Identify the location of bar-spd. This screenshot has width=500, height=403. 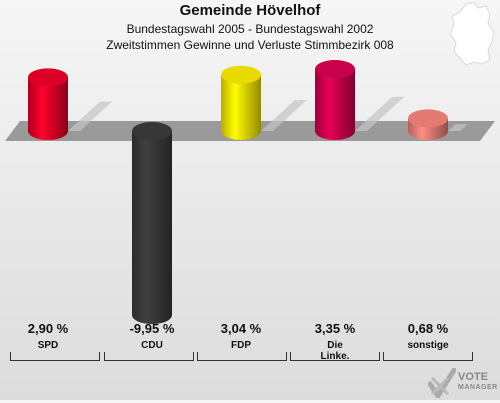
(48, 104).